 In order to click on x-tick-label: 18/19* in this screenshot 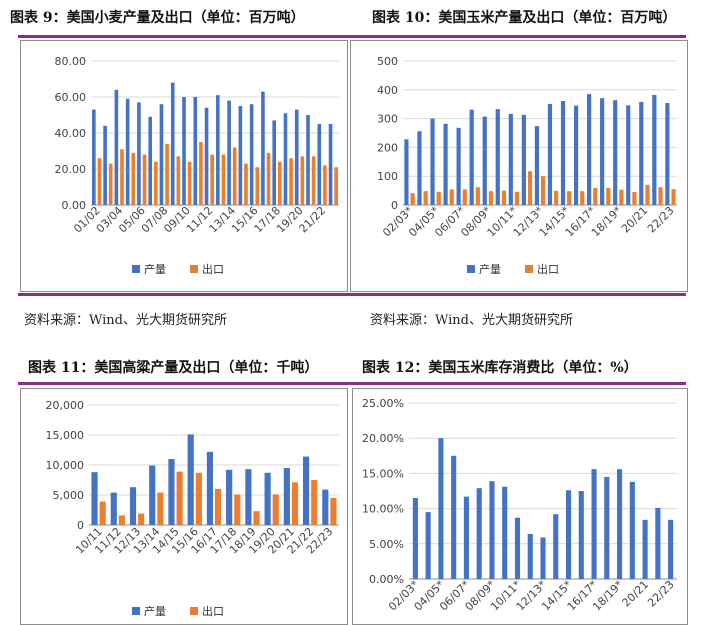, I will do `click(607, 222)`.